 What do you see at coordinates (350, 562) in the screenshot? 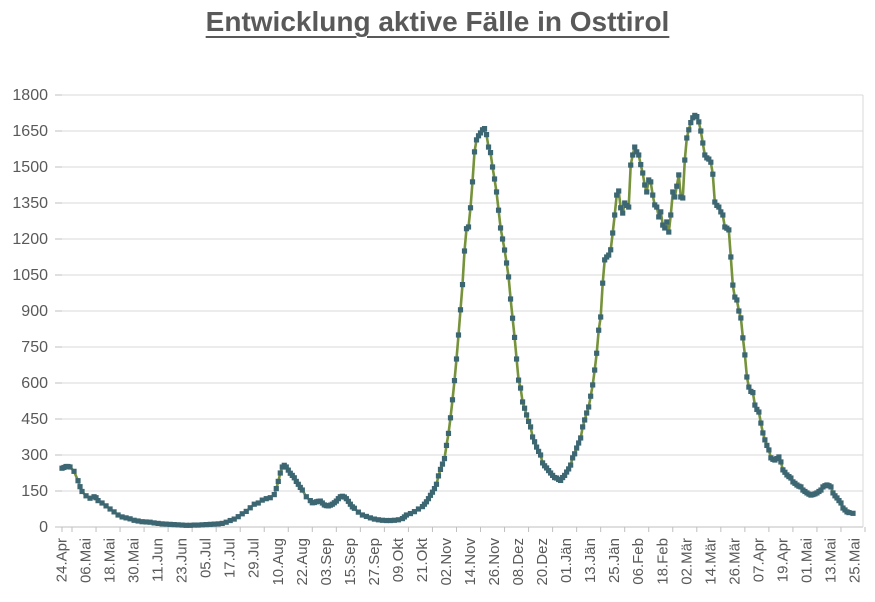
I see `x-tick-label: 15.Sep` at bounding box center [350, 562].